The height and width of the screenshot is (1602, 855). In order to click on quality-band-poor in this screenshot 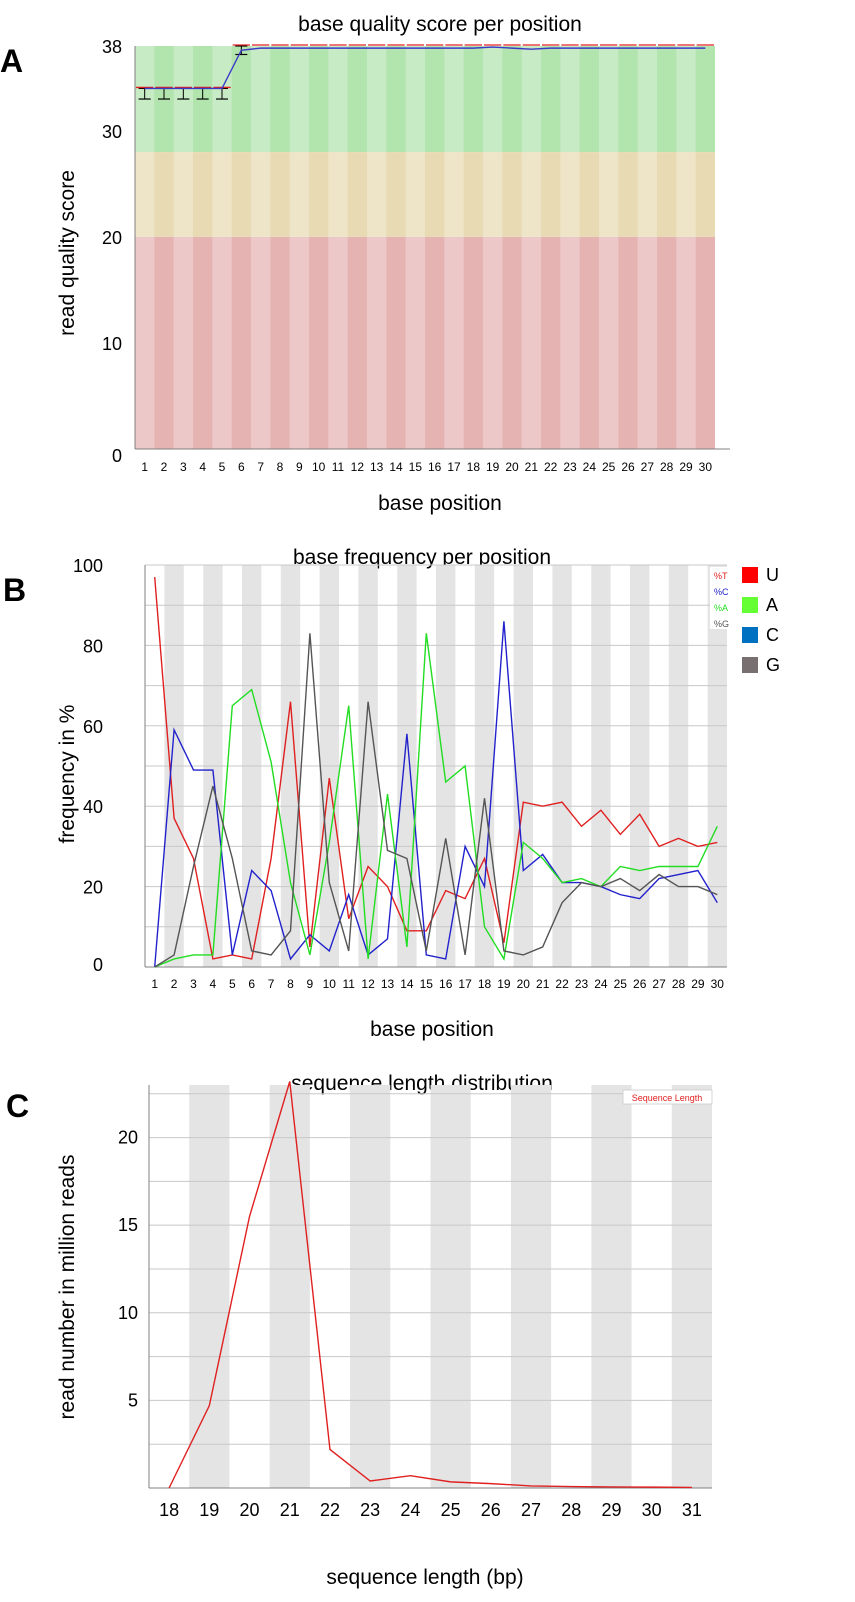, I will do `click(425, 342)`.